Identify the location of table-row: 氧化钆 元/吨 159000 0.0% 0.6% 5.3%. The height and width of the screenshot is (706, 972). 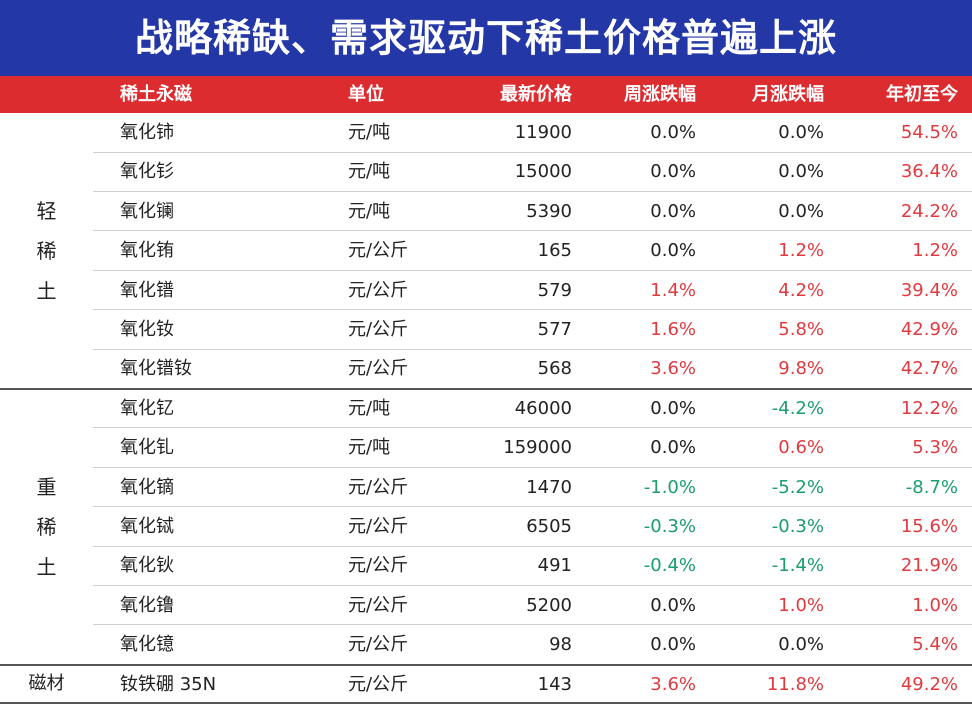
(486, 448).